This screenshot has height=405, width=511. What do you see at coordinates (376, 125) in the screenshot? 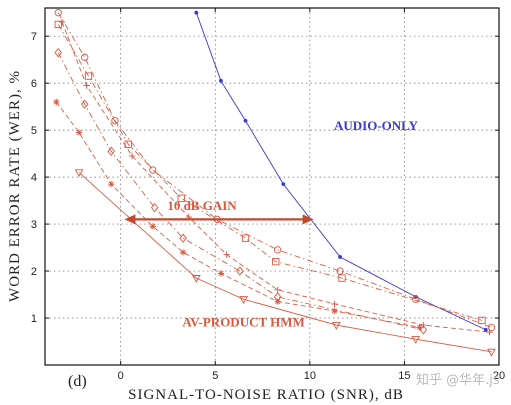
I see `annotation-1: AUDIO-ONLY` at bounding box center [376, 125].